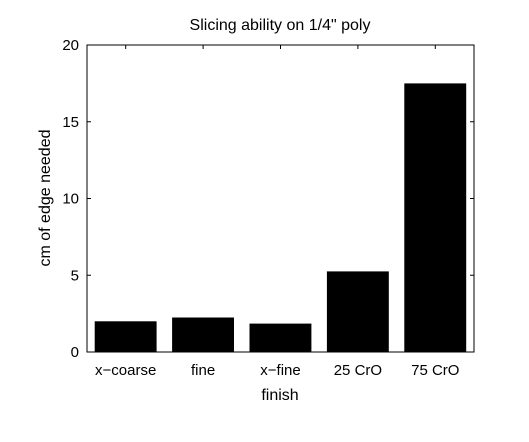 The image size is (529, 442). I want to click on y-tick-label-15: 15, so click(70, 122).